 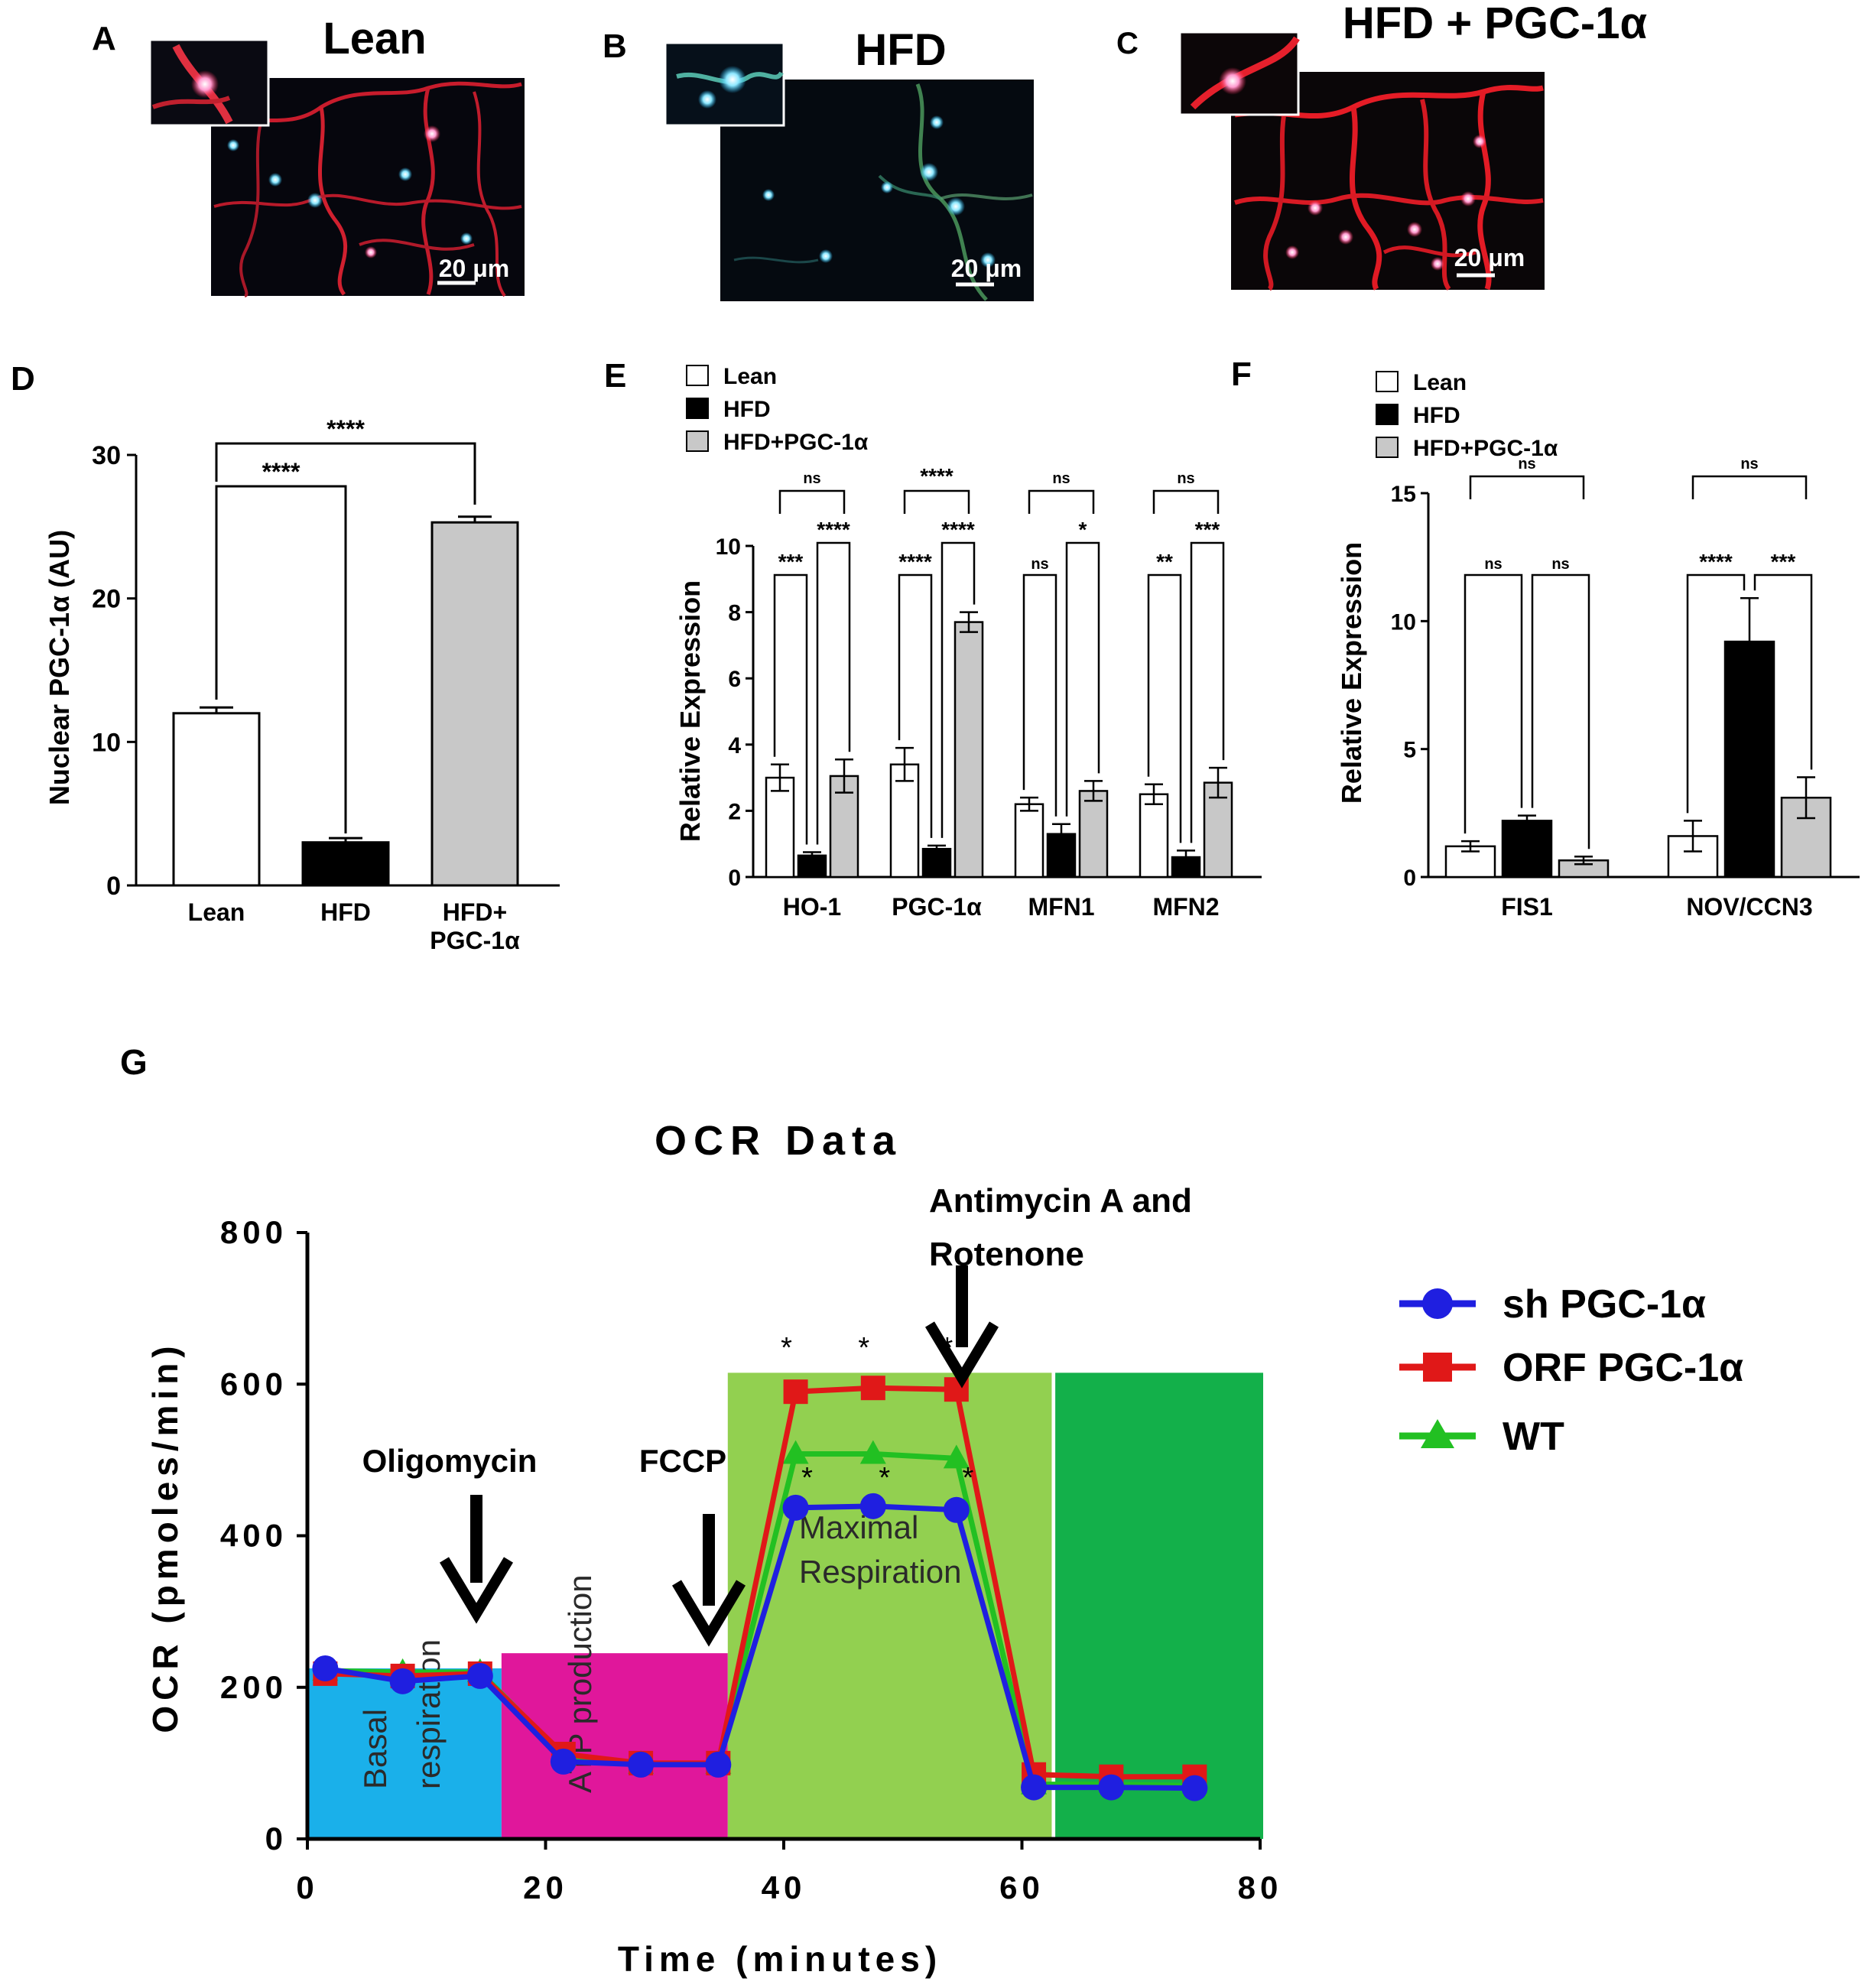 I want to click on panel-a-title: Lean, so click(x=374, y=38).